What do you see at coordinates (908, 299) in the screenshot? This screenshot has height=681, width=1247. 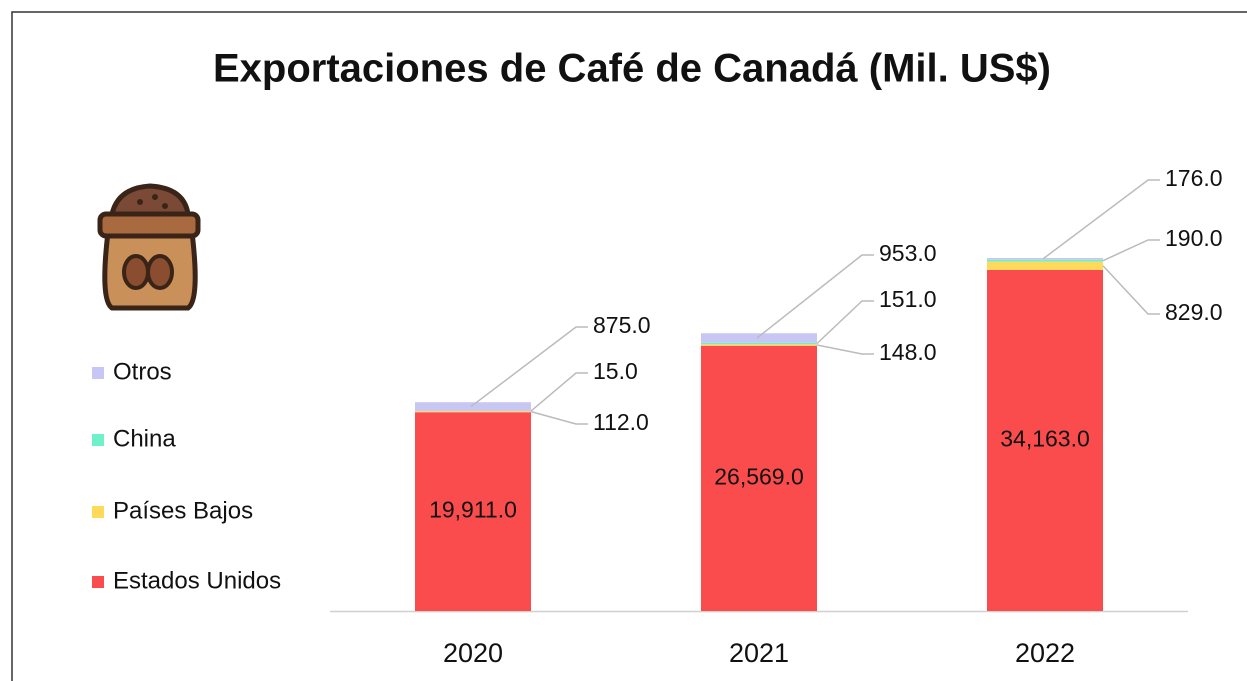 I see `data-label: 151.0` at bounding box center [908, 299].